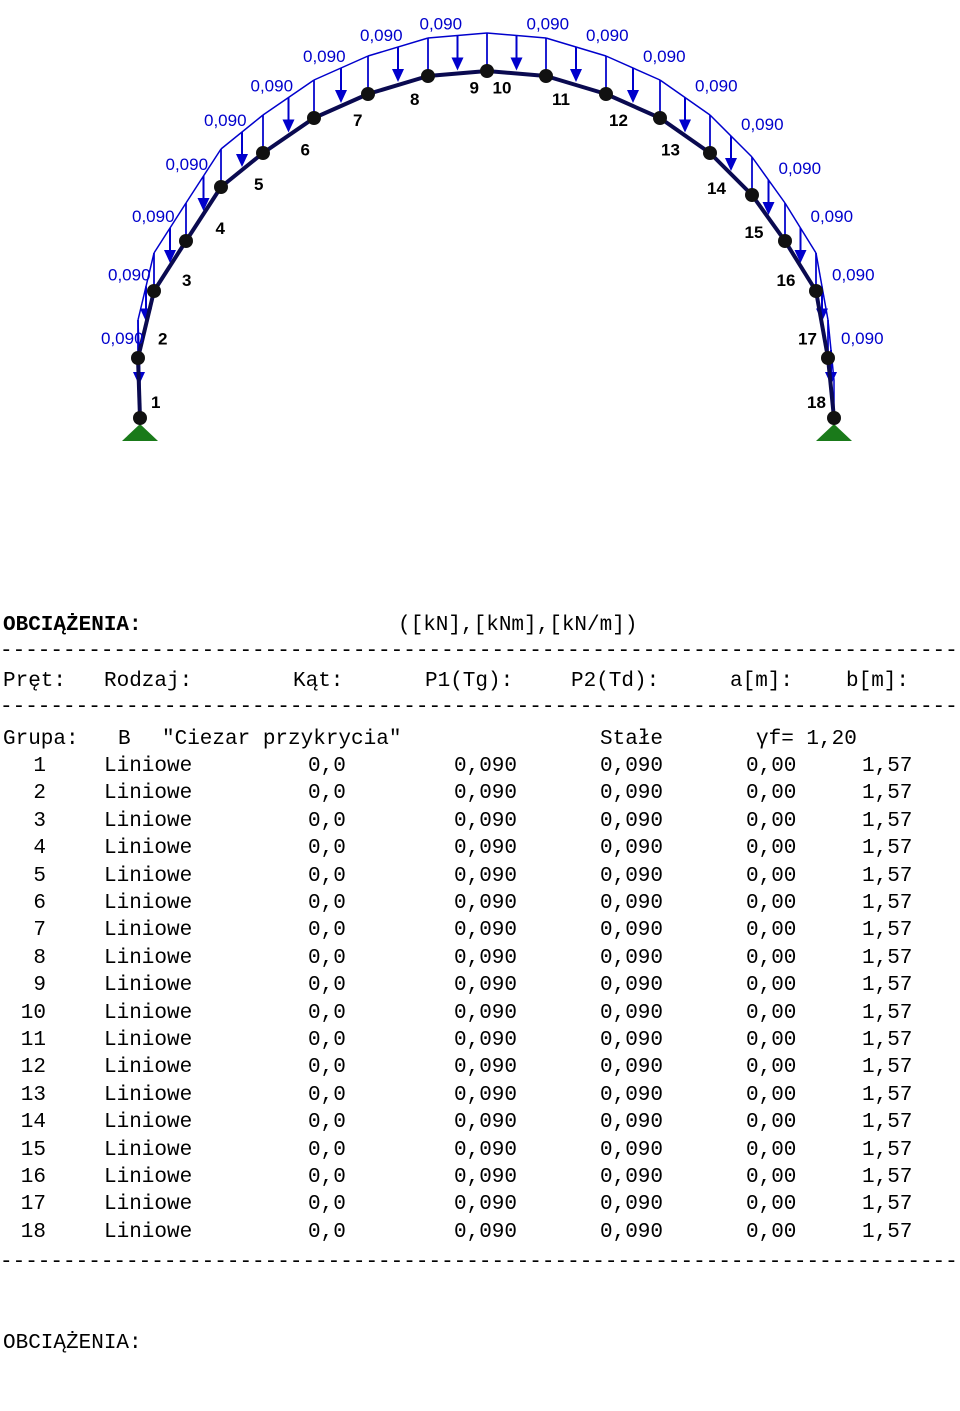 The width and height of the screenshot is (960, 1411). What do you see at coordinates (414, 99) in the screenshot?
I see `bar-number-label: 8` at bounding box center [414, 99].